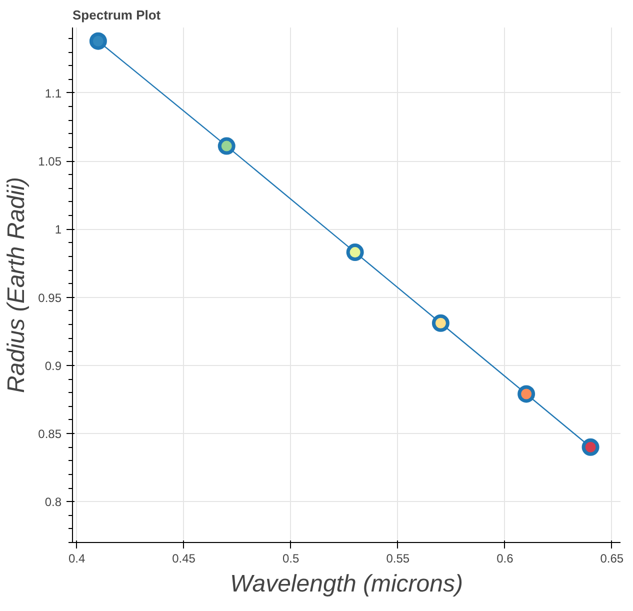 This screenshot has width=633, height=611. What do you see at coordinates (77, 559) in the screenshot?
I see `x-tick-label: 0.4` at bounding box center [77, 559].